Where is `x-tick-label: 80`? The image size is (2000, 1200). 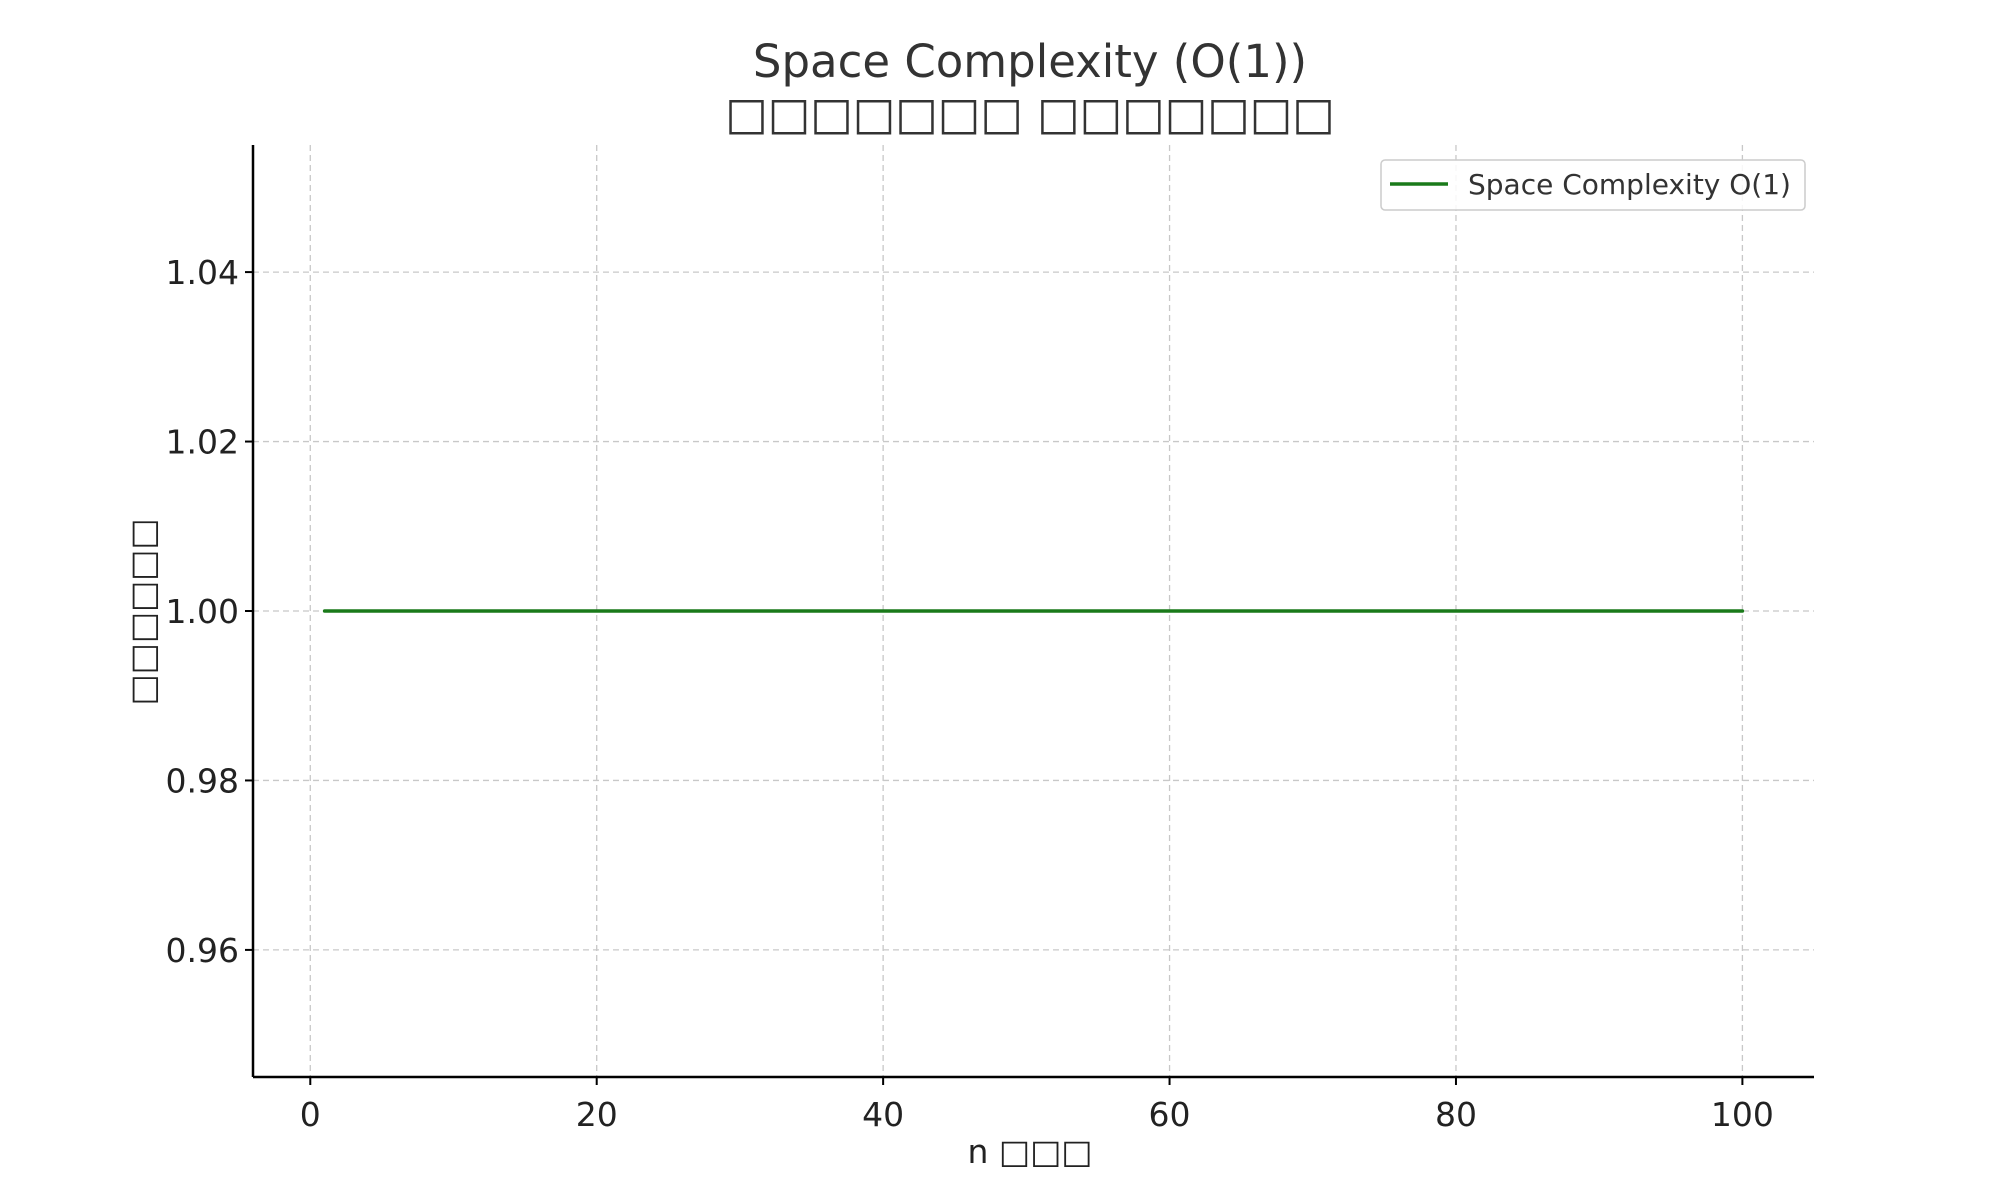
x-tick-label: 80 is located at coordinates (1456, 1114).